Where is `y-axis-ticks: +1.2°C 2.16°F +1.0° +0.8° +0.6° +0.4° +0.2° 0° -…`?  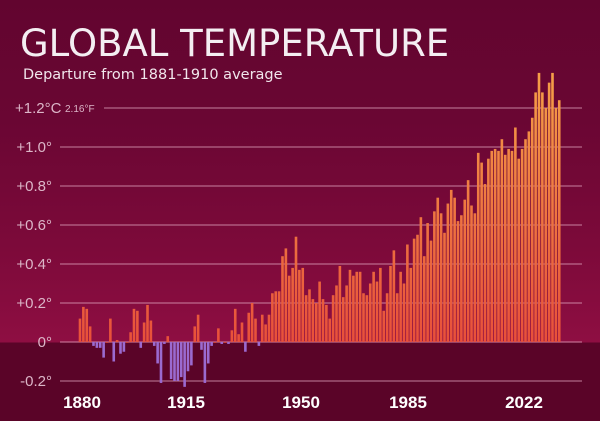 y-axis-ticks: +1.2°C 2.16°F +1.0° +0.8° +0.6° +0.4° +0.2° 0° -… is located at coordinates (55, 245).